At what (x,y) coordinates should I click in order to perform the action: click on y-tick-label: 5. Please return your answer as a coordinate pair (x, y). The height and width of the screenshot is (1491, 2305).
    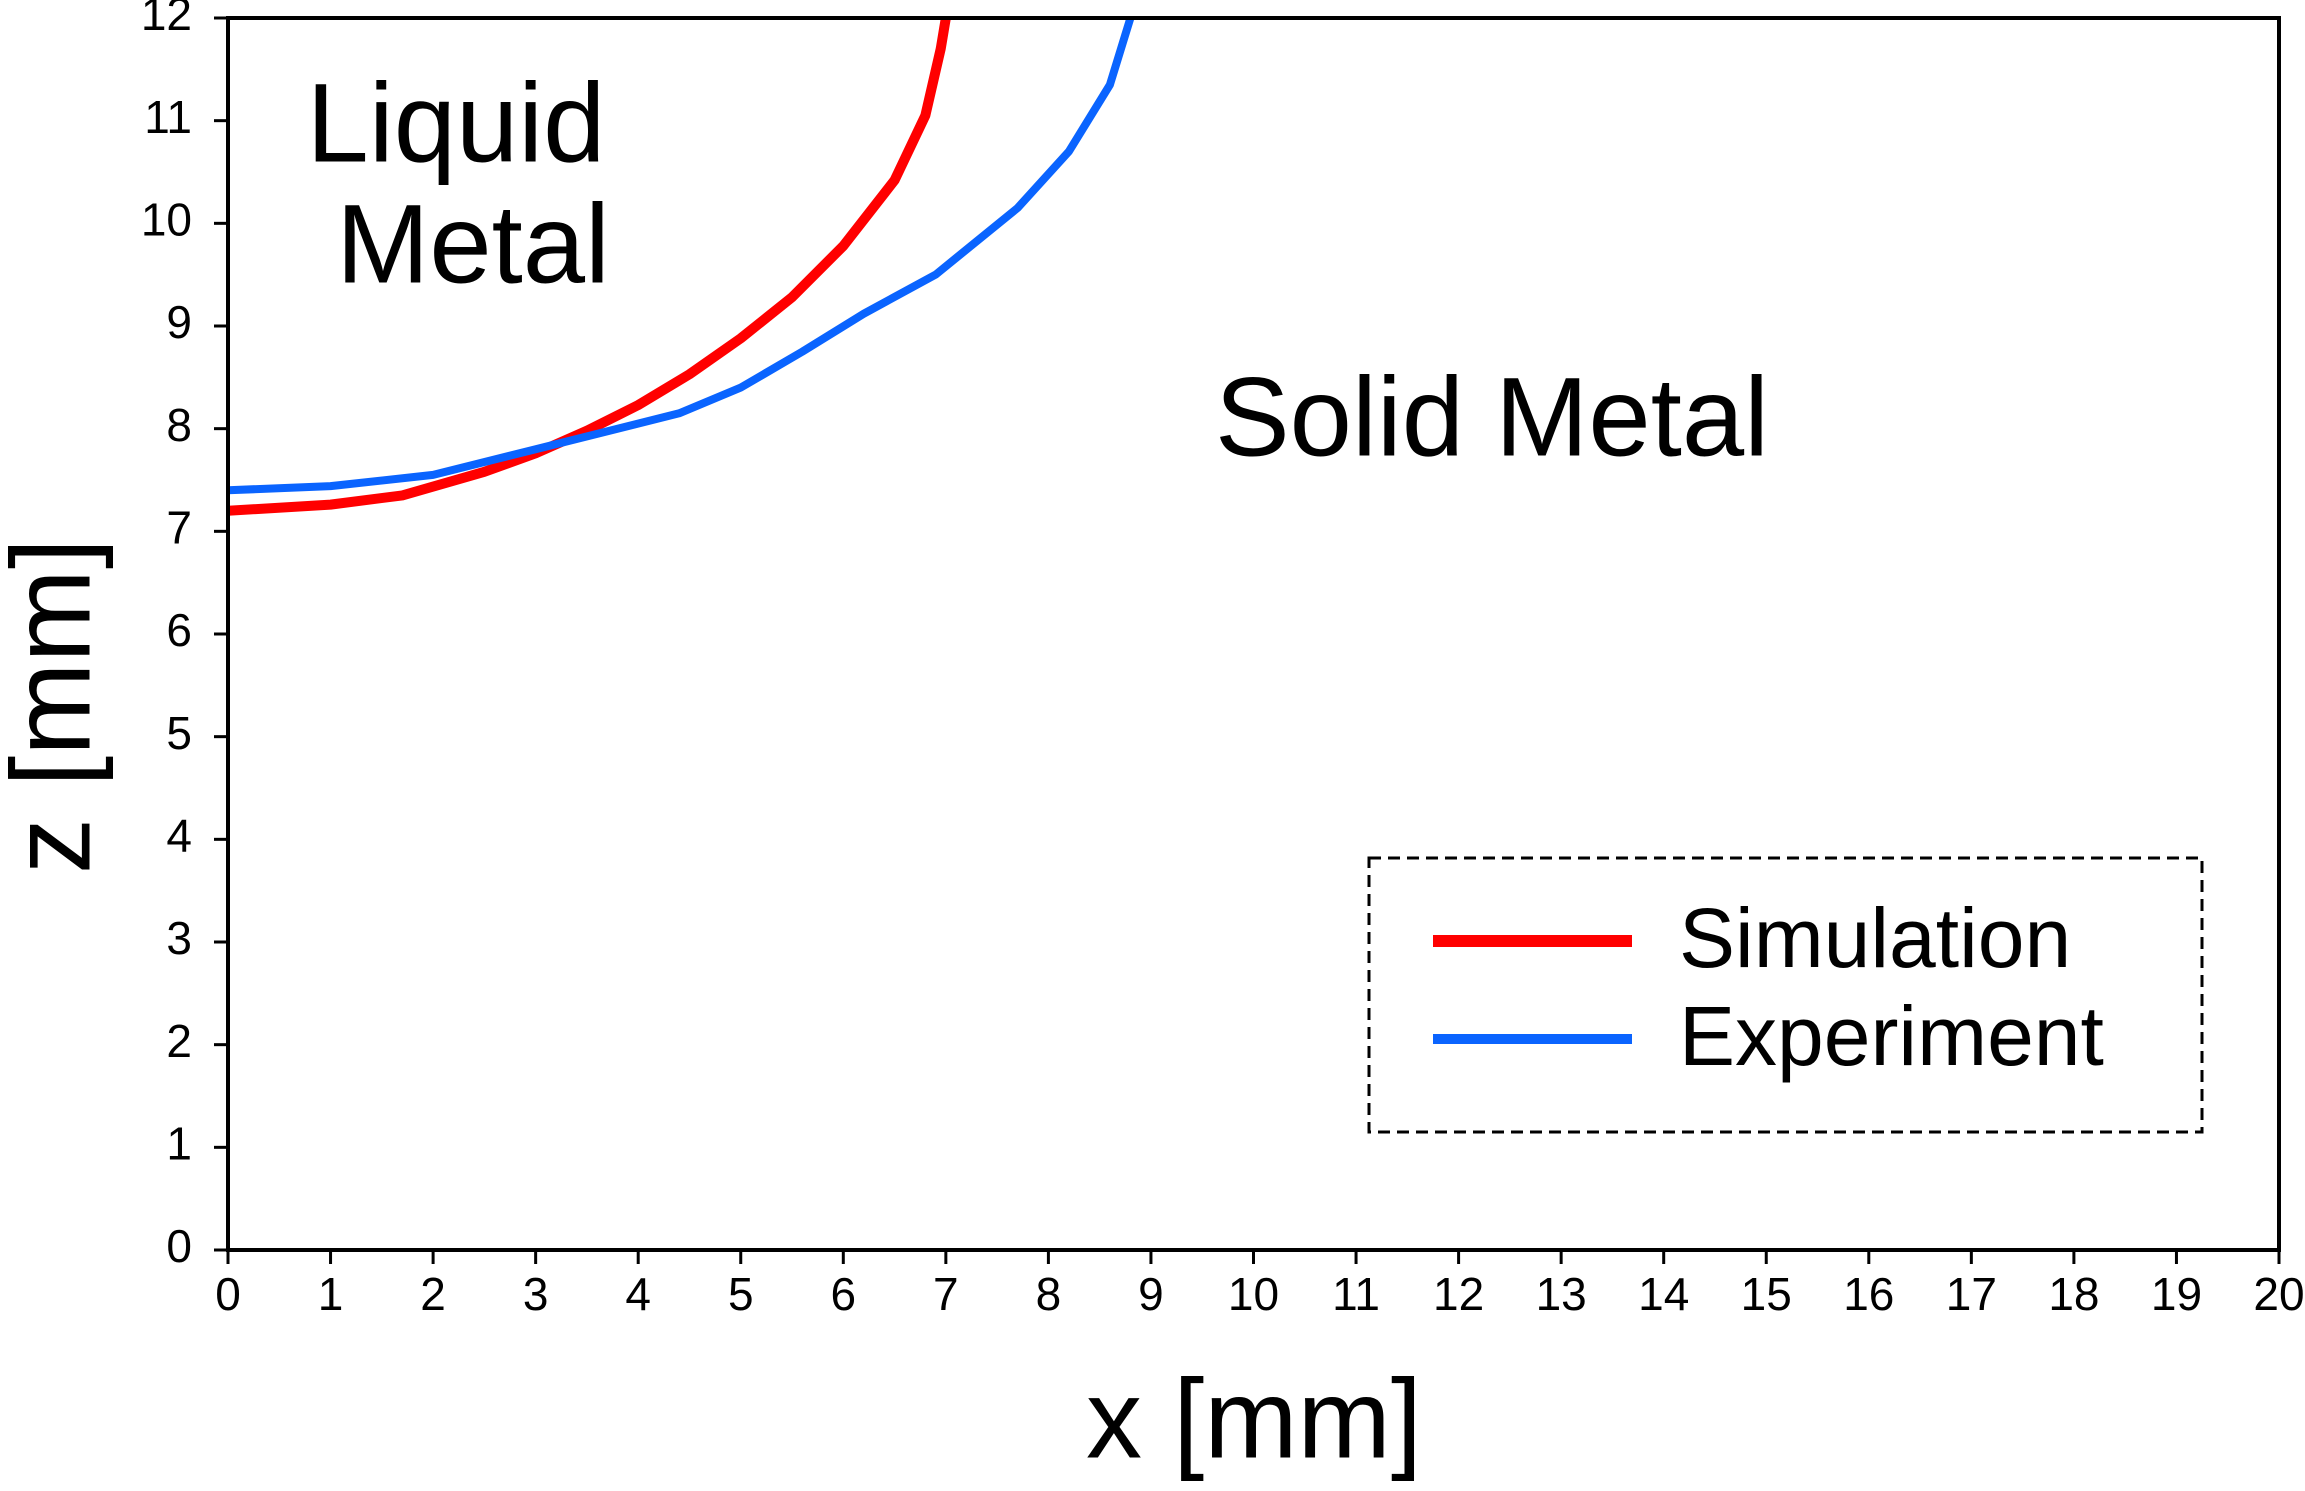
    Looking at the image, I should click on (179, 733).